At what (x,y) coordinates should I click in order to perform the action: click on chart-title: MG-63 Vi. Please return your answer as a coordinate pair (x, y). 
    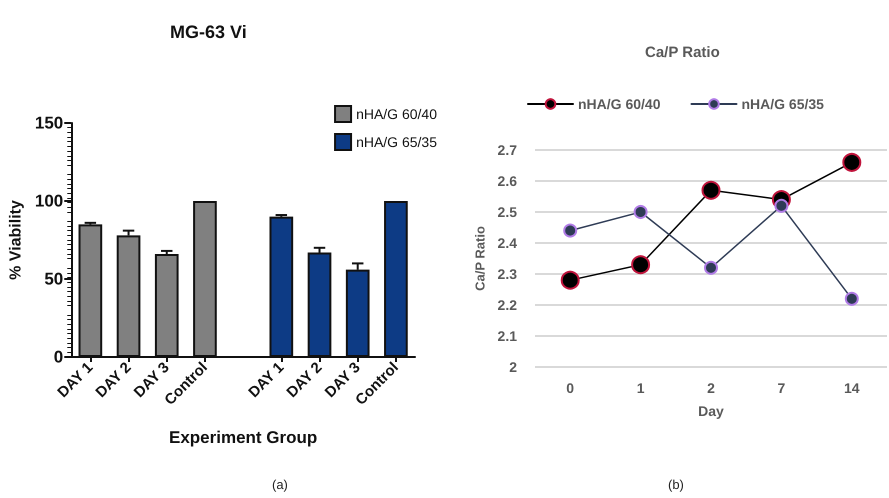
    Looking at the image, I should click on (208, 32).